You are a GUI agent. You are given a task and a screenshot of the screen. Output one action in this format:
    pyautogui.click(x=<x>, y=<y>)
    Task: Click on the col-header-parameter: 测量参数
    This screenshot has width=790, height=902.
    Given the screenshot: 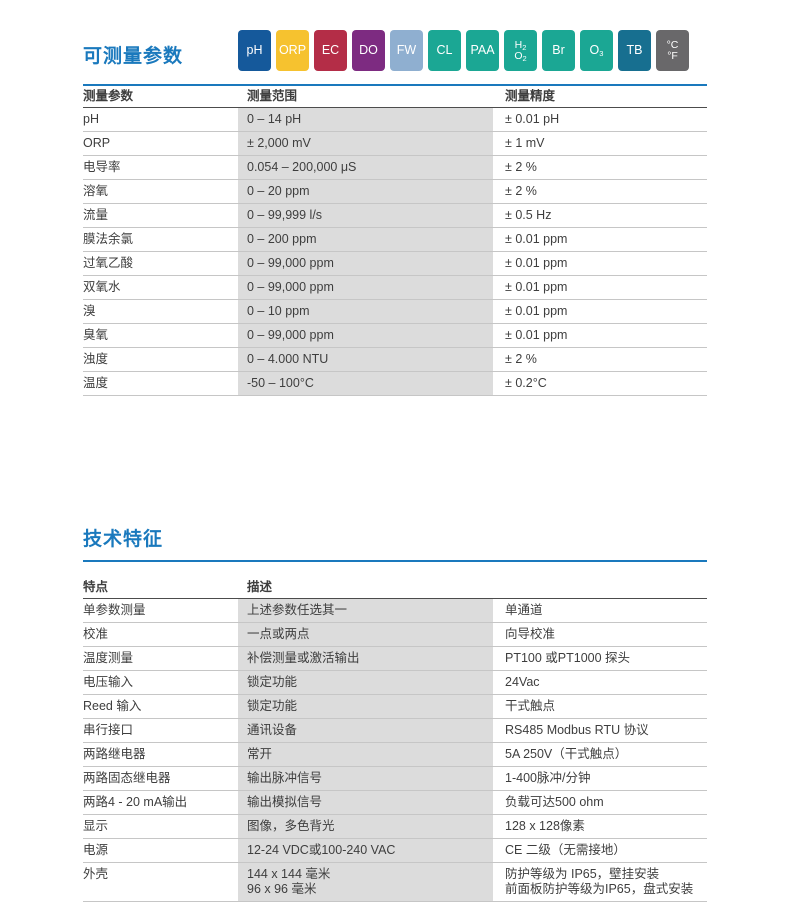 What is the action you would take?
    pyautogui.click(x=108, y=96)
    